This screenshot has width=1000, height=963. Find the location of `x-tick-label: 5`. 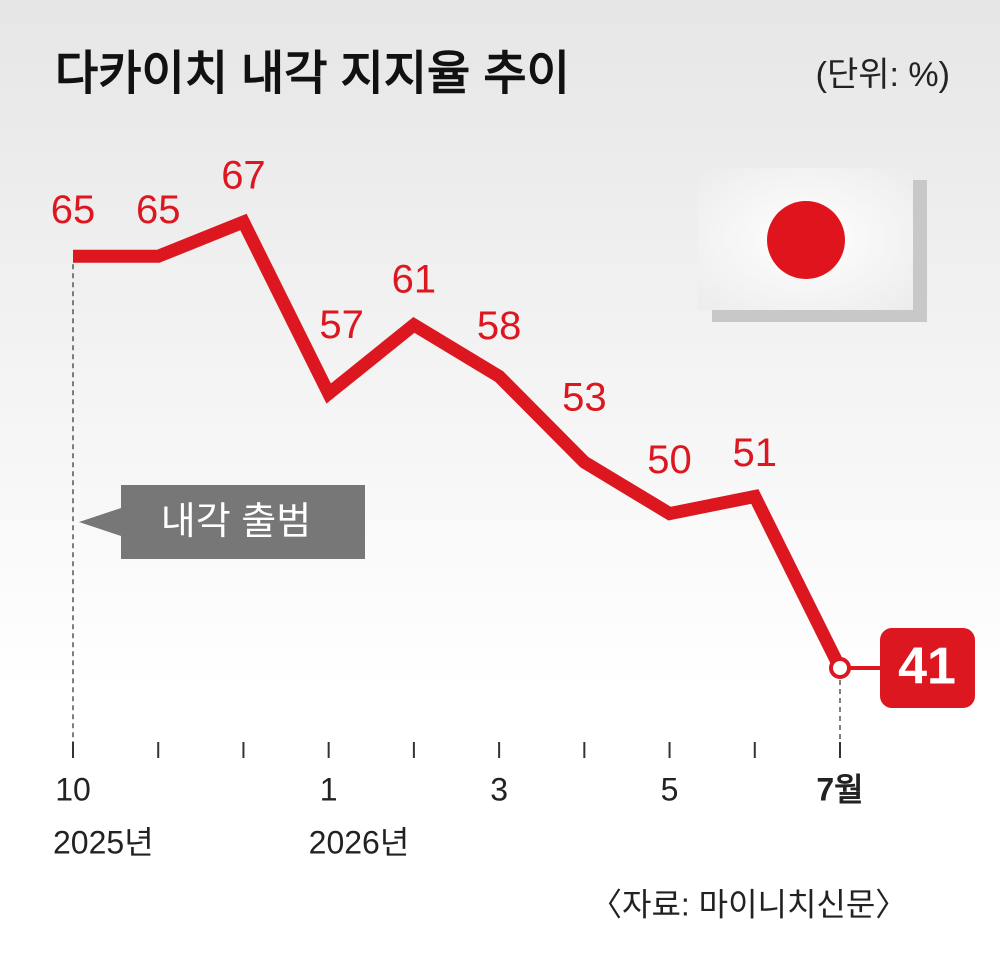

x-tick-label: 5 is located at coordinates (670, 789).